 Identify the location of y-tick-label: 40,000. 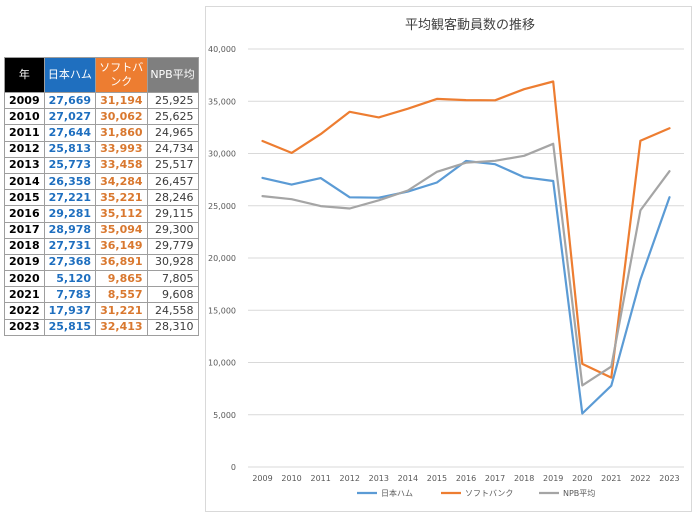
(222, 49).